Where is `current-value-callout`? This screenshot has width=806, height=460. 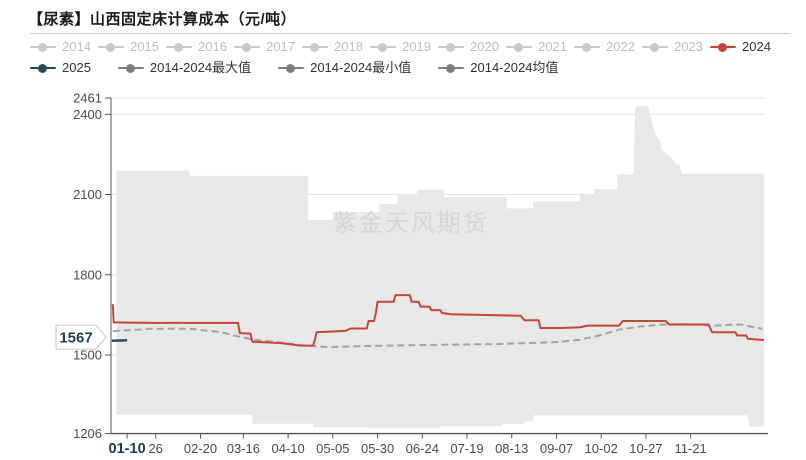 current-value-callout is located at coordinates (81, 337).